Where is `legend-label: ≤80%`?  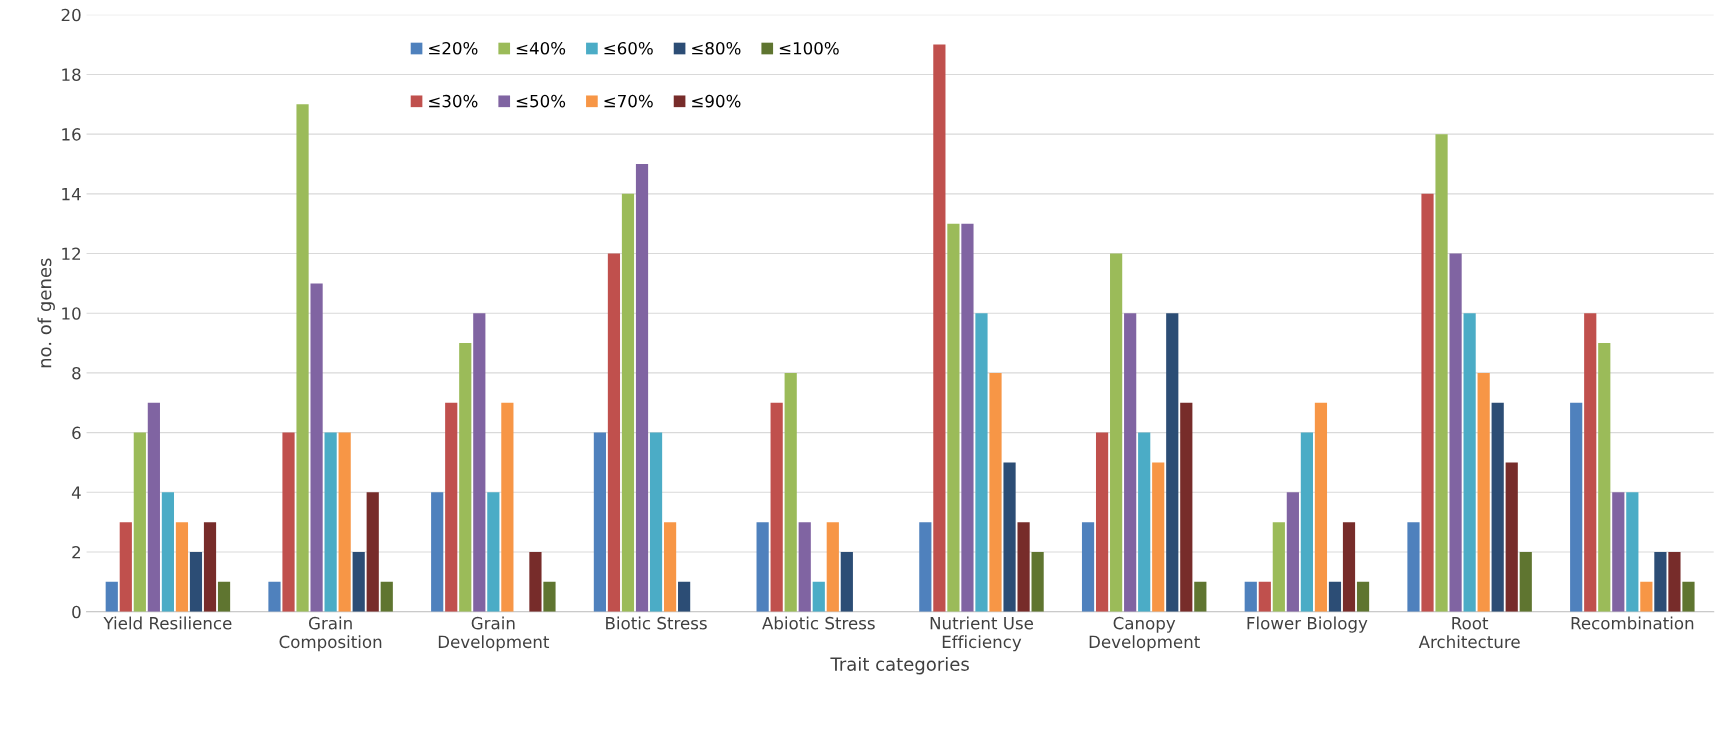 legend-label: ≤80% is located at coordinates (716, 48).